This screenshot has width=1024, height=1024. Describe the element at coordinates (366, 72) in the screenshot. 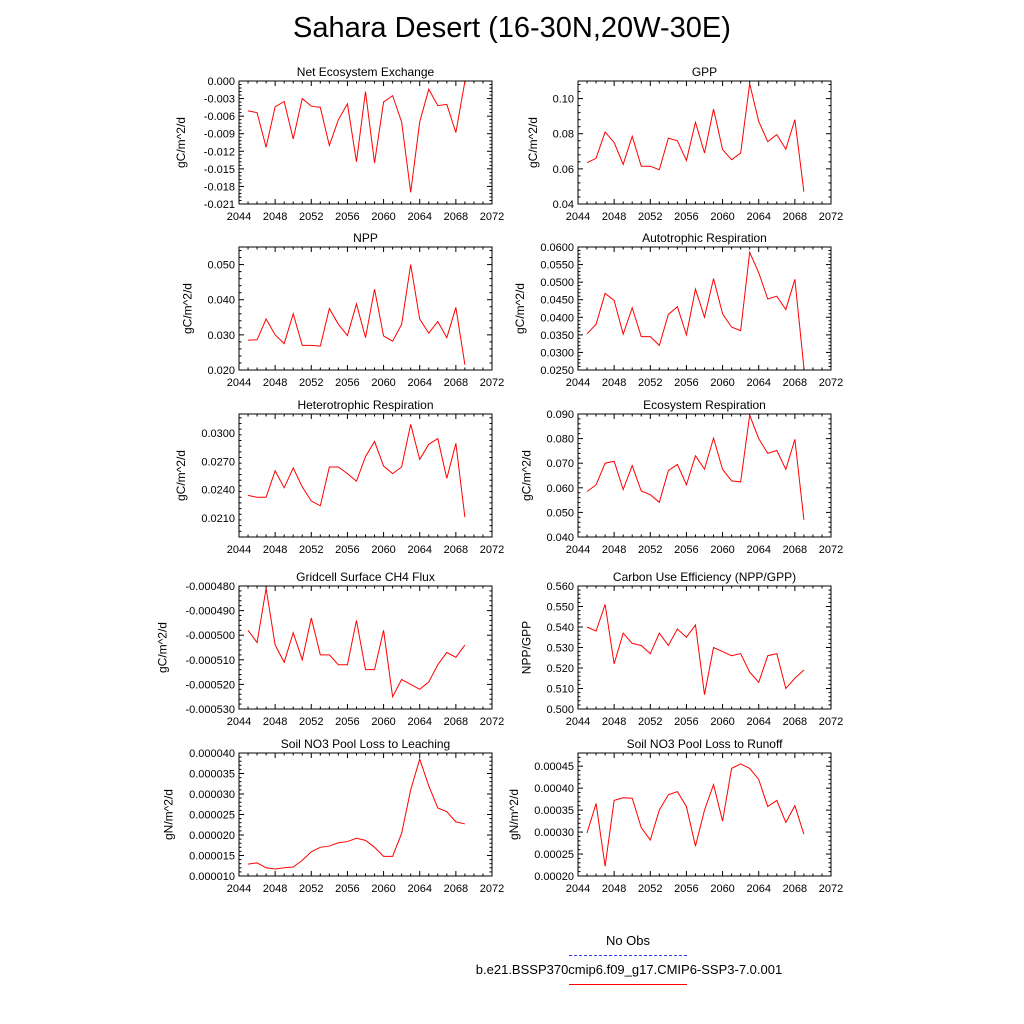

I see `chart-title: Net Ecosystem Exchange` at that location.